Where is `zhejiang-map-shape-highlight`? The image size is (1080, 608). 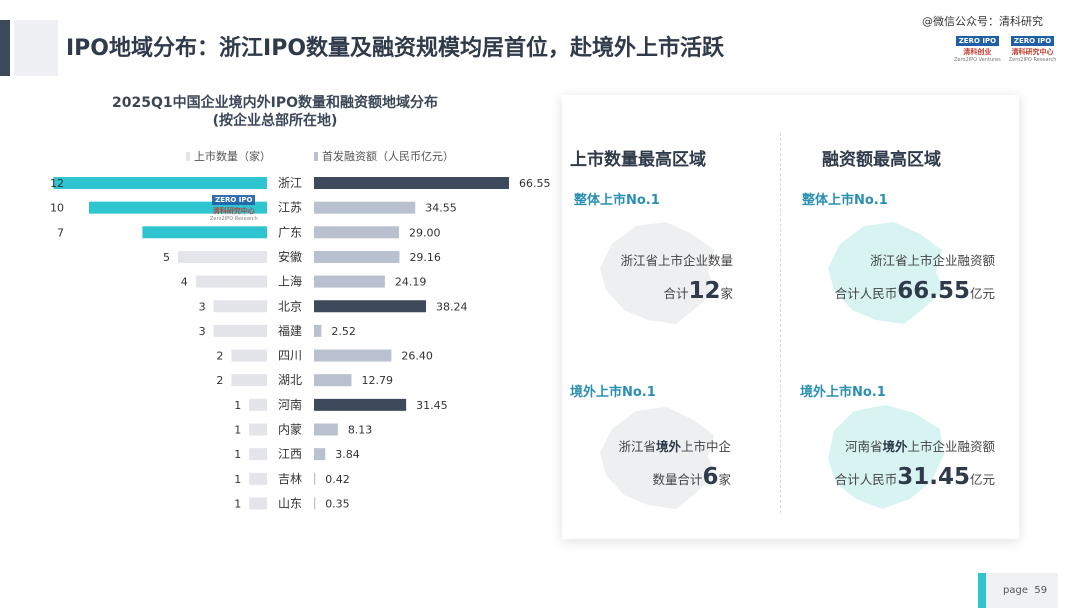 zhejiang-map-shape-highlight is located at coordinates (886, 273).